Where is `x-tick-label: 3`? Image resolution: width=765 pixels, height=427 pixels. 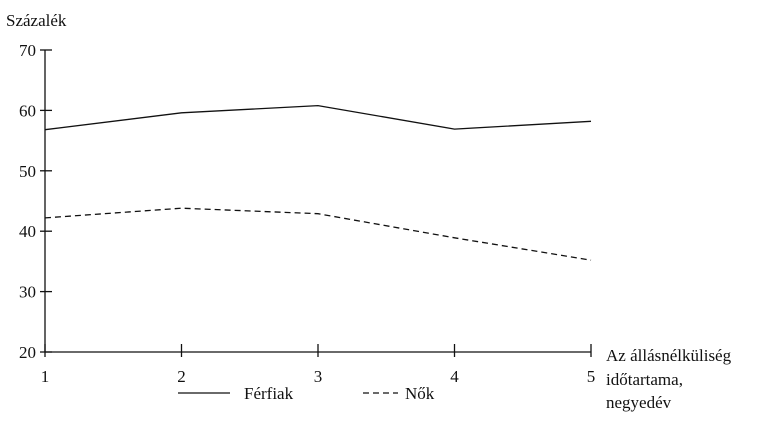
x-tick-label: 3 is located at coordinates (318, 376).